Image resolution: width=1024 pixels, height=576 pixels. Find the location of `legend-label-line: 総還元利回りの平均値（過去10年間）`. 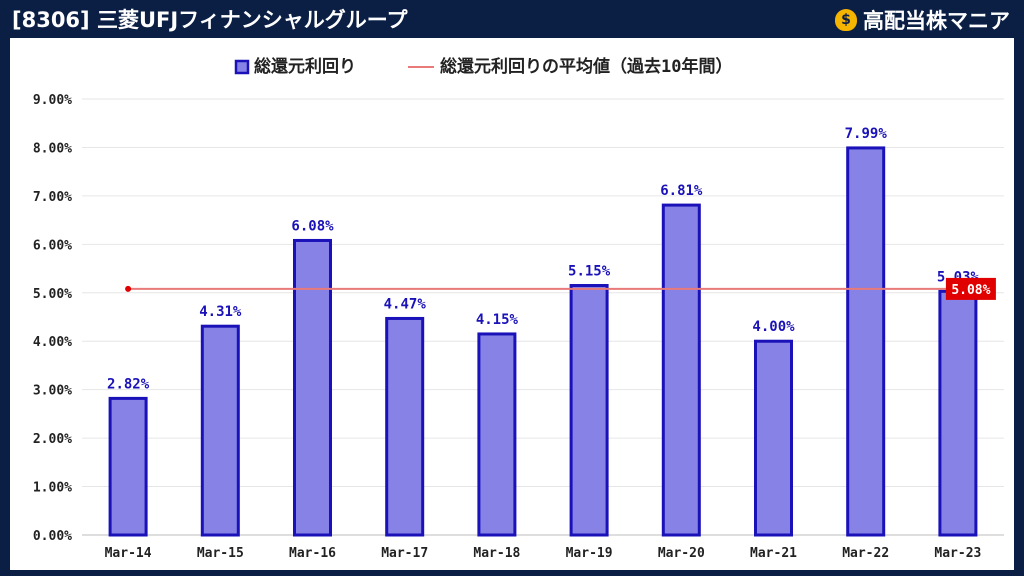

legend-label-line: 総還元利回りの平均値（過去10年間） is located at coordinates (586, 66).